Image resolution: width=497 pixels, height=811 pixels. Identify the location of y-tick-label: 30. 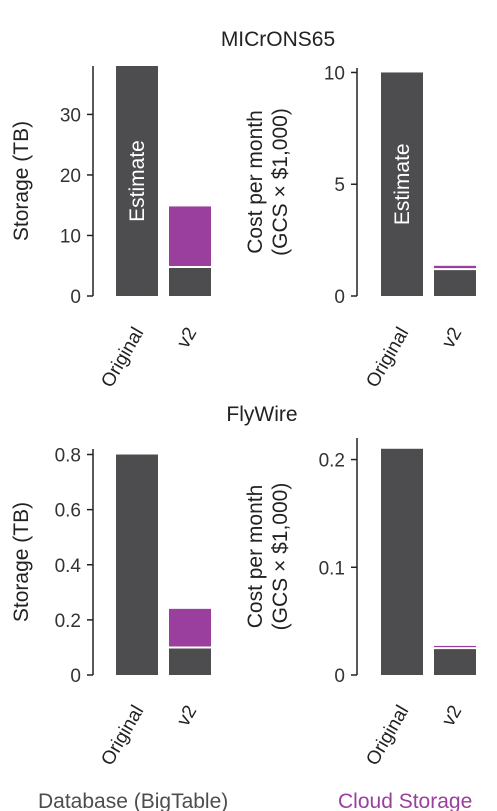
(70, 115).